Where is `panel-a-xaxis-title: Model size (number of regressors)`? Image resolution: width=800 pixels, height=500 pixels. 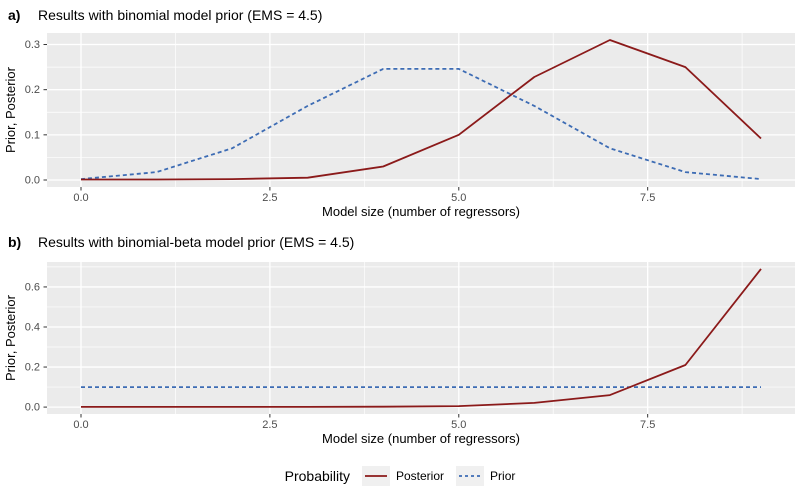 panel-a-xaxis-title: Model size (number of regressors) is located at coordinates (421, 211).